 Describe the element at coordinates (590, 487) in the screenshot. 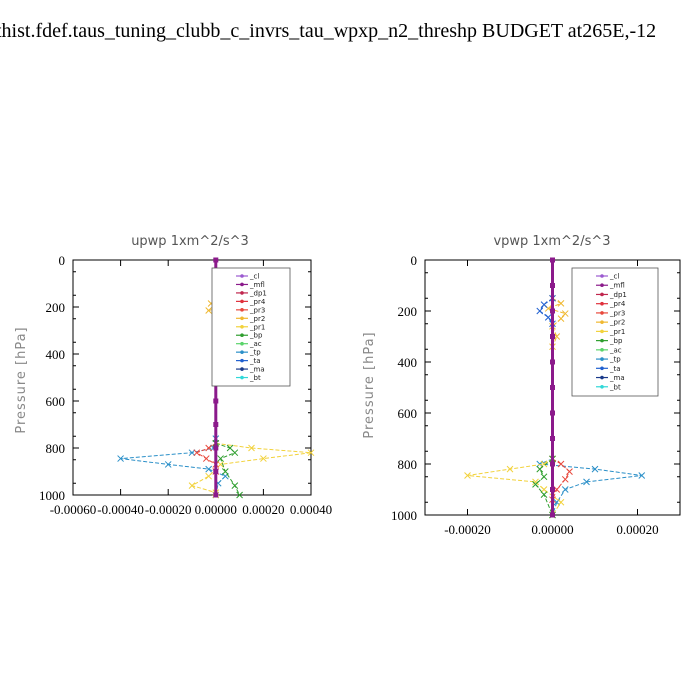

I see `series-line-tp` at that location.